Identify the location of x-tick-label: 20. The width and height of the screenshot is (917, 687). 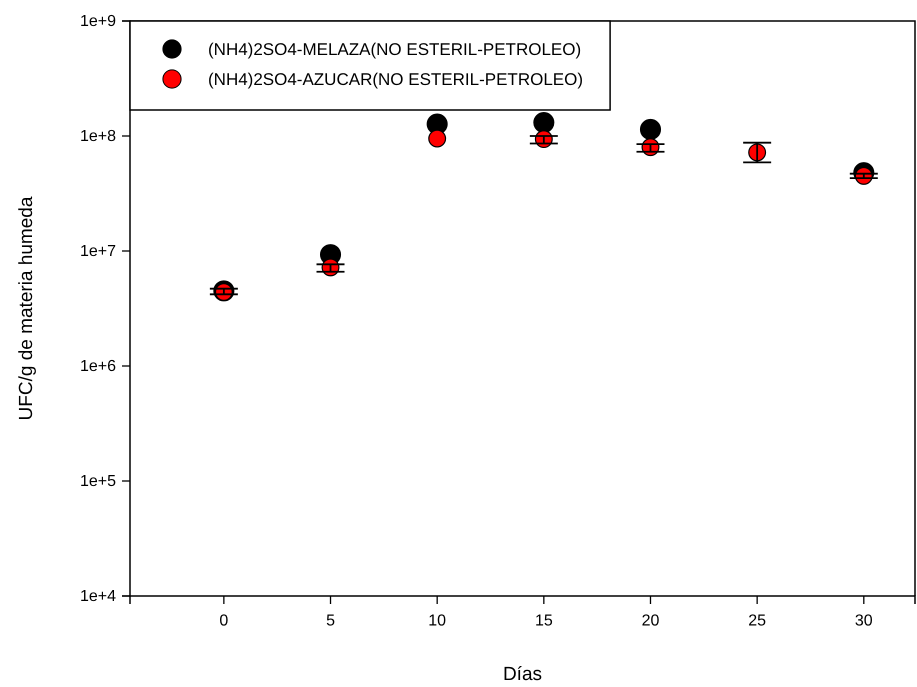
(651, 621).